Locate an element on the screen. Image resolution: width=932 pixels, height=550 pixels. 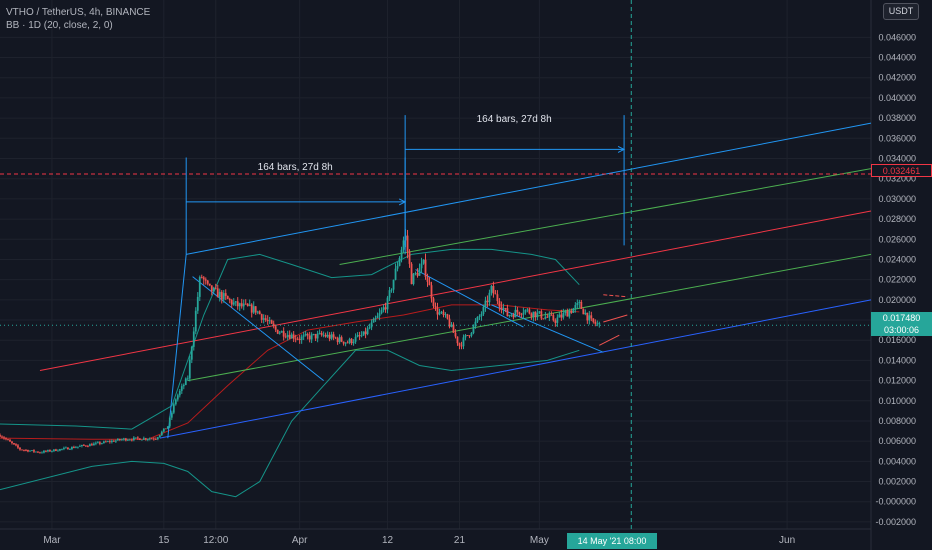
bar-countdown: 03:00:06 is located at coordinates (901, 330).